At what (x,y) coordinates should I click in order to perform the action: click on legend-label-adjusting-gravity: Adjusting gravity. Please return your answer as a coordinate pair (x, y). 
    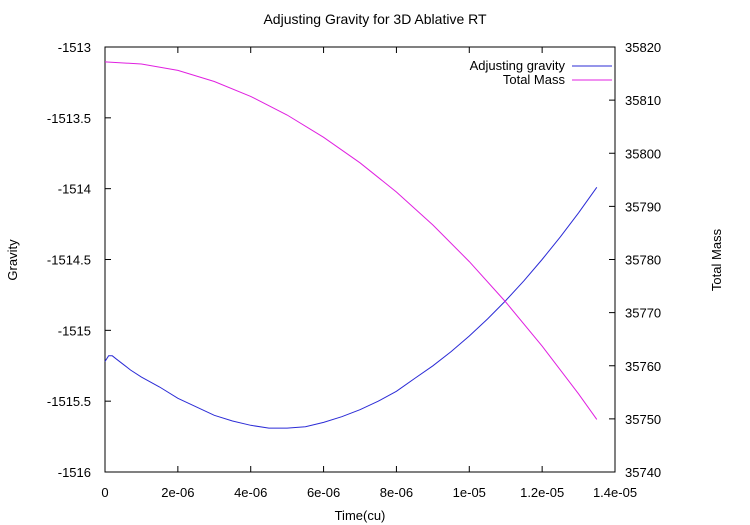
    Looking at the image, I should click on (518, 65).